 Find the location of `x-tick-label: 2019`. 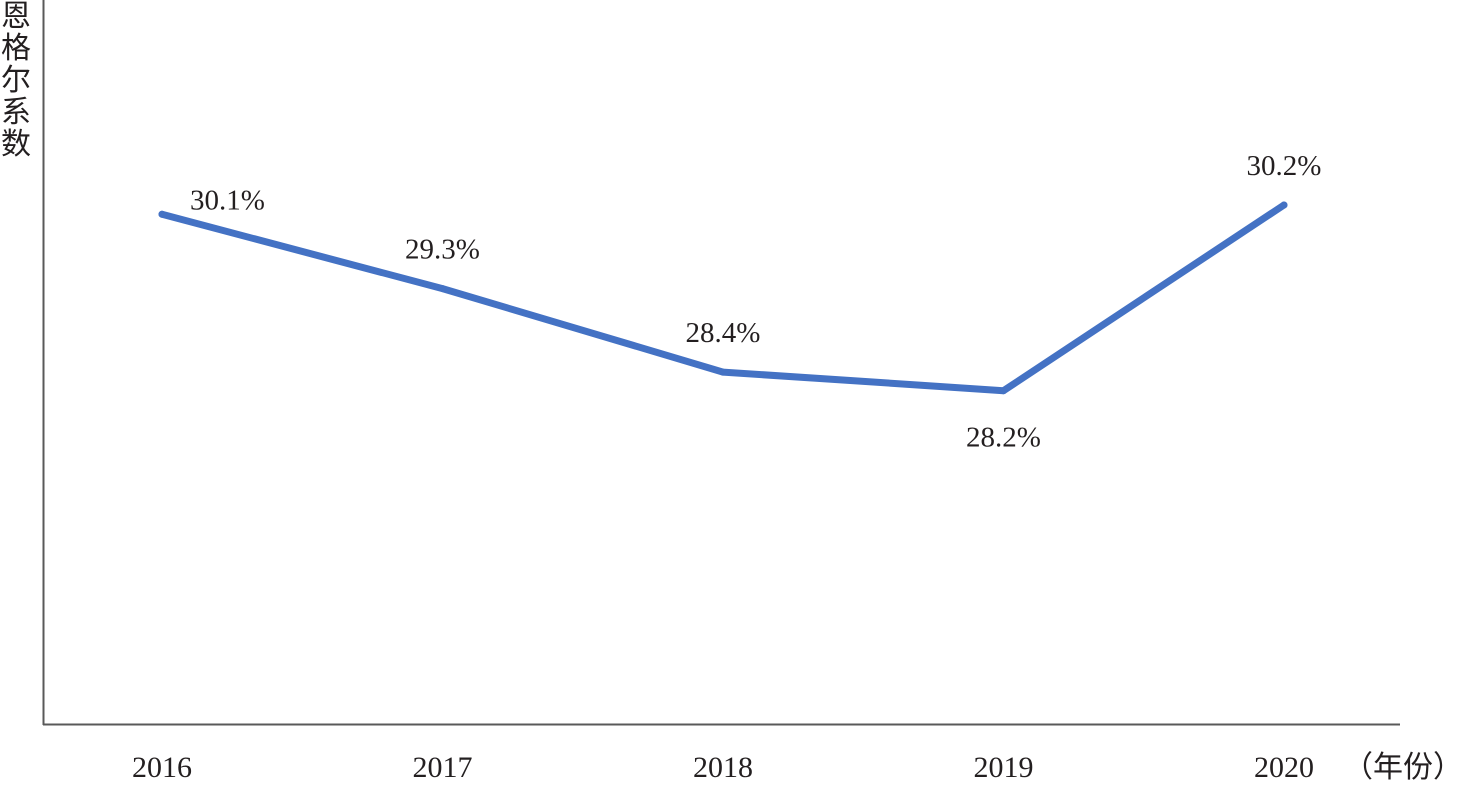

x-tick-label: 2019 is located at coordinates (1004, 766).